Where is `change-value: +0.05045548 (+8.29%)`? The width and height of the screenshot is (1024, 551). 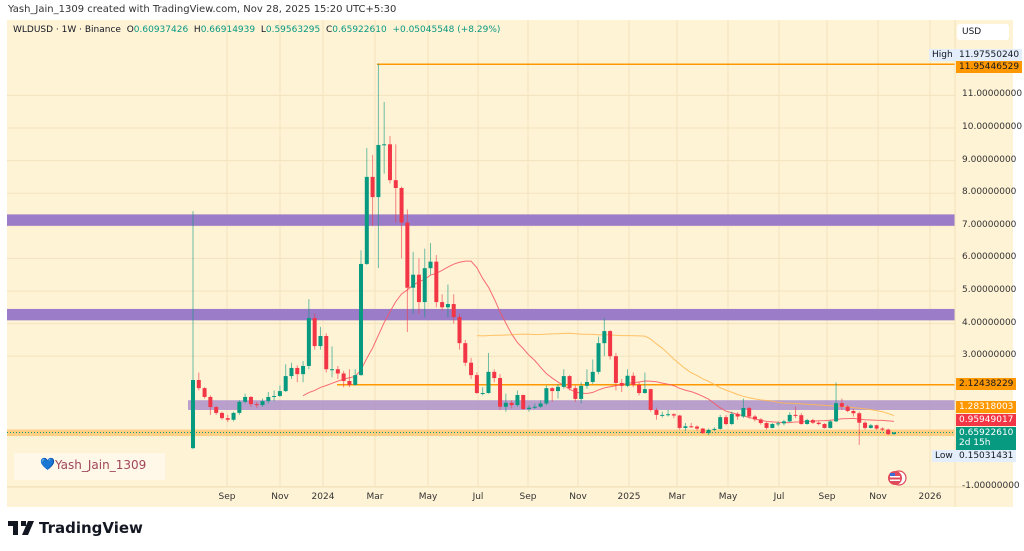 change-value: +0.05045548 (+8.29%) is located at coordinates (446, 30).